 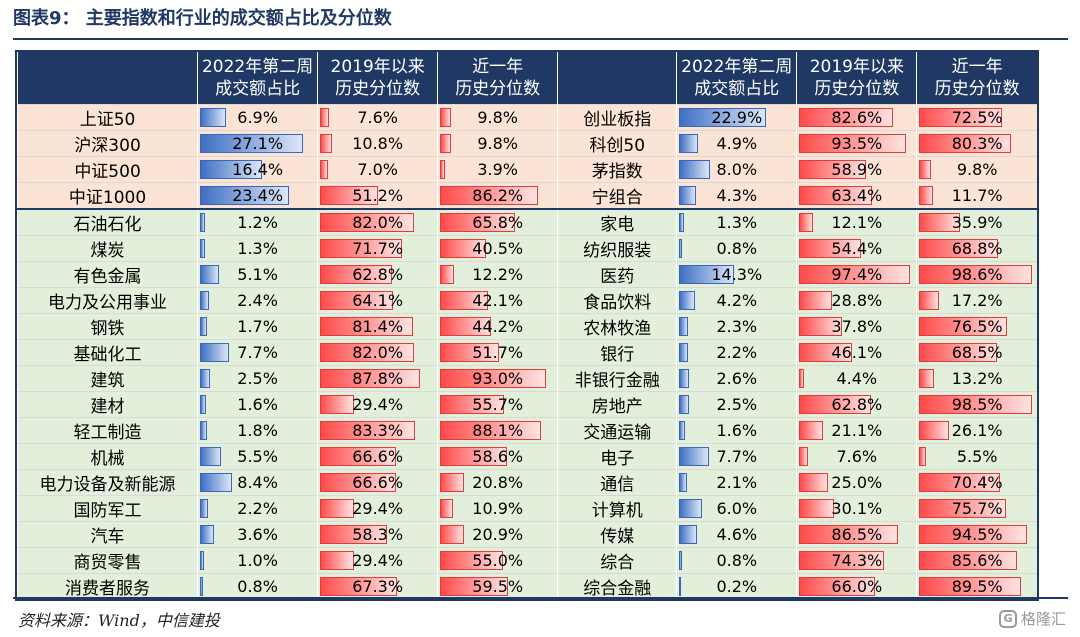 I want to click on table-row: 中证1000 23.4% 51.2% 86.2% 宁组合 4.3% 63.4% 11.7%, so click(x=526, y=195).